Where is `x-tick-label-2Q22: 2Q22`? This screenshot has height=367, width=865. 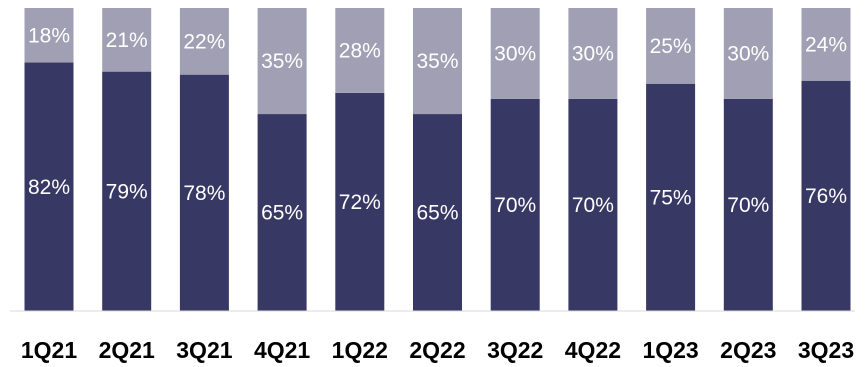 x-tick-label-2Q22: 2Q22 is located at coordinates (437, 350).